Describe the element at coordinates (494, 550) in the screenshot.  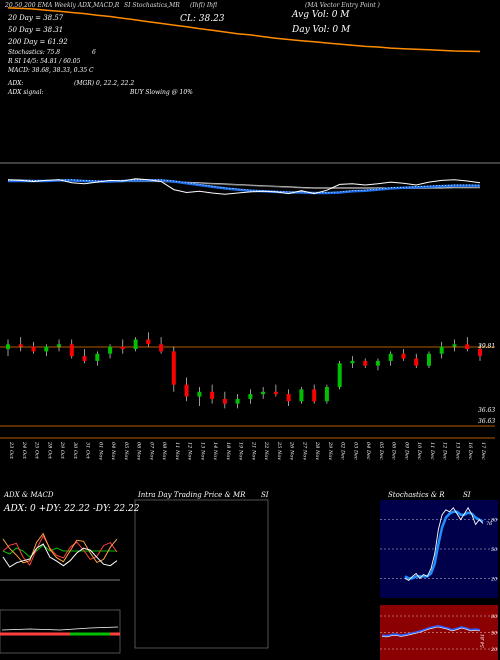
I see `stoch-tick-label: 50` at that location.